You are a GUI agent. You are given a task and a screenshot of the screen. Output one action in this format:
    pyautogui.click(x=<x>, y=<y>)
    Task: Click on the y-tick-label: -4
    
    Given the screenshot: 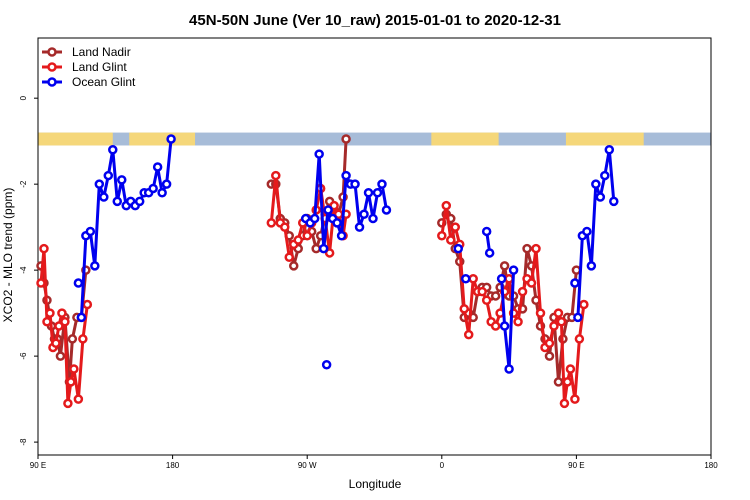 What is the action you would take?
    pyautogui.click(x=23, y=270)
    